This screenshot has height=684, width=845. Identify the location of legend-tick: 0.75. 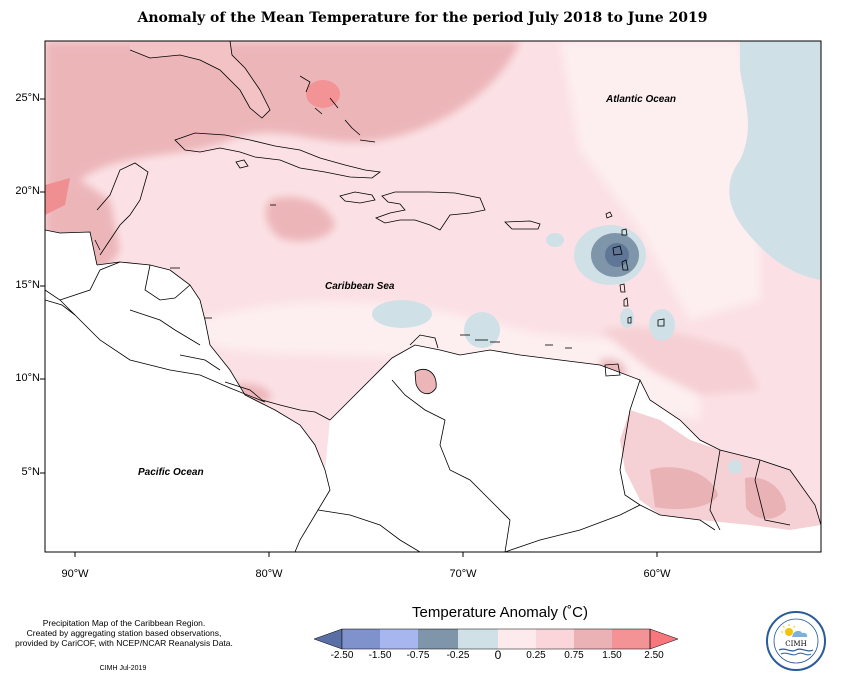
(574, 655).